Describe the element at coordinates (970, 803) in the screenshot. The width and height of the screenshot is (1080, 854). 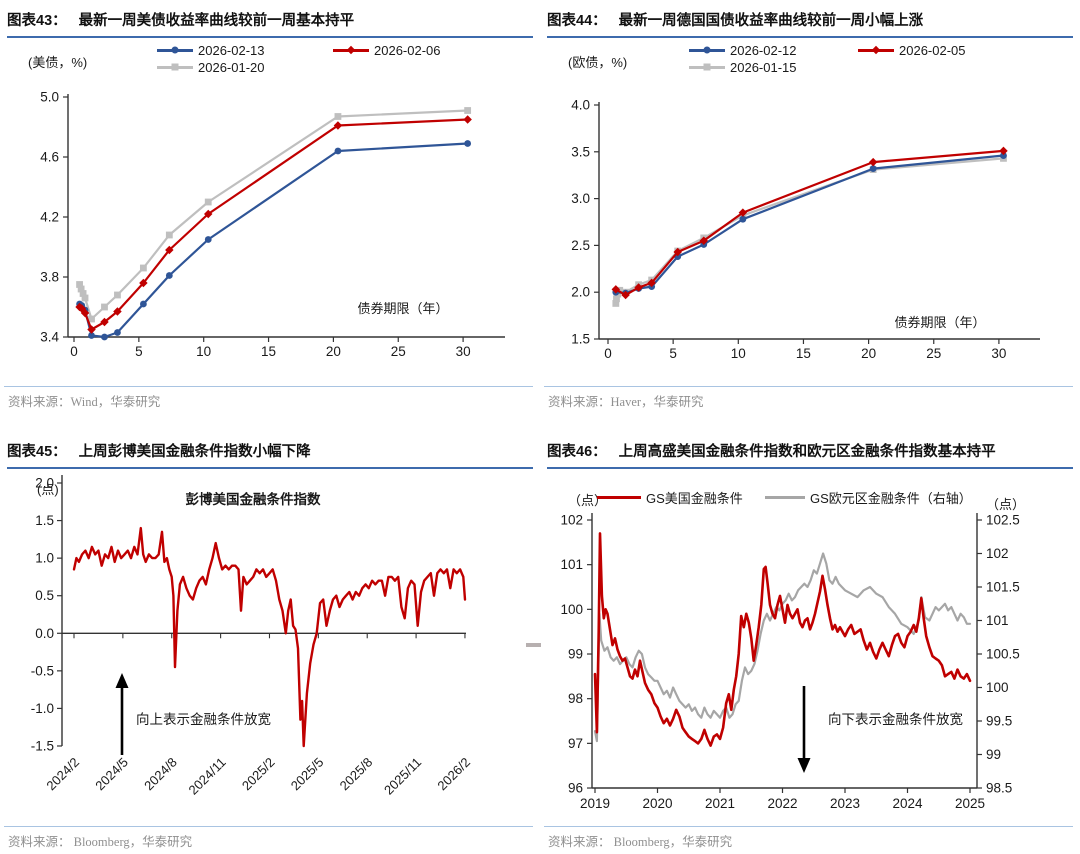
I see `axis-tick-label: 2025` at that location.